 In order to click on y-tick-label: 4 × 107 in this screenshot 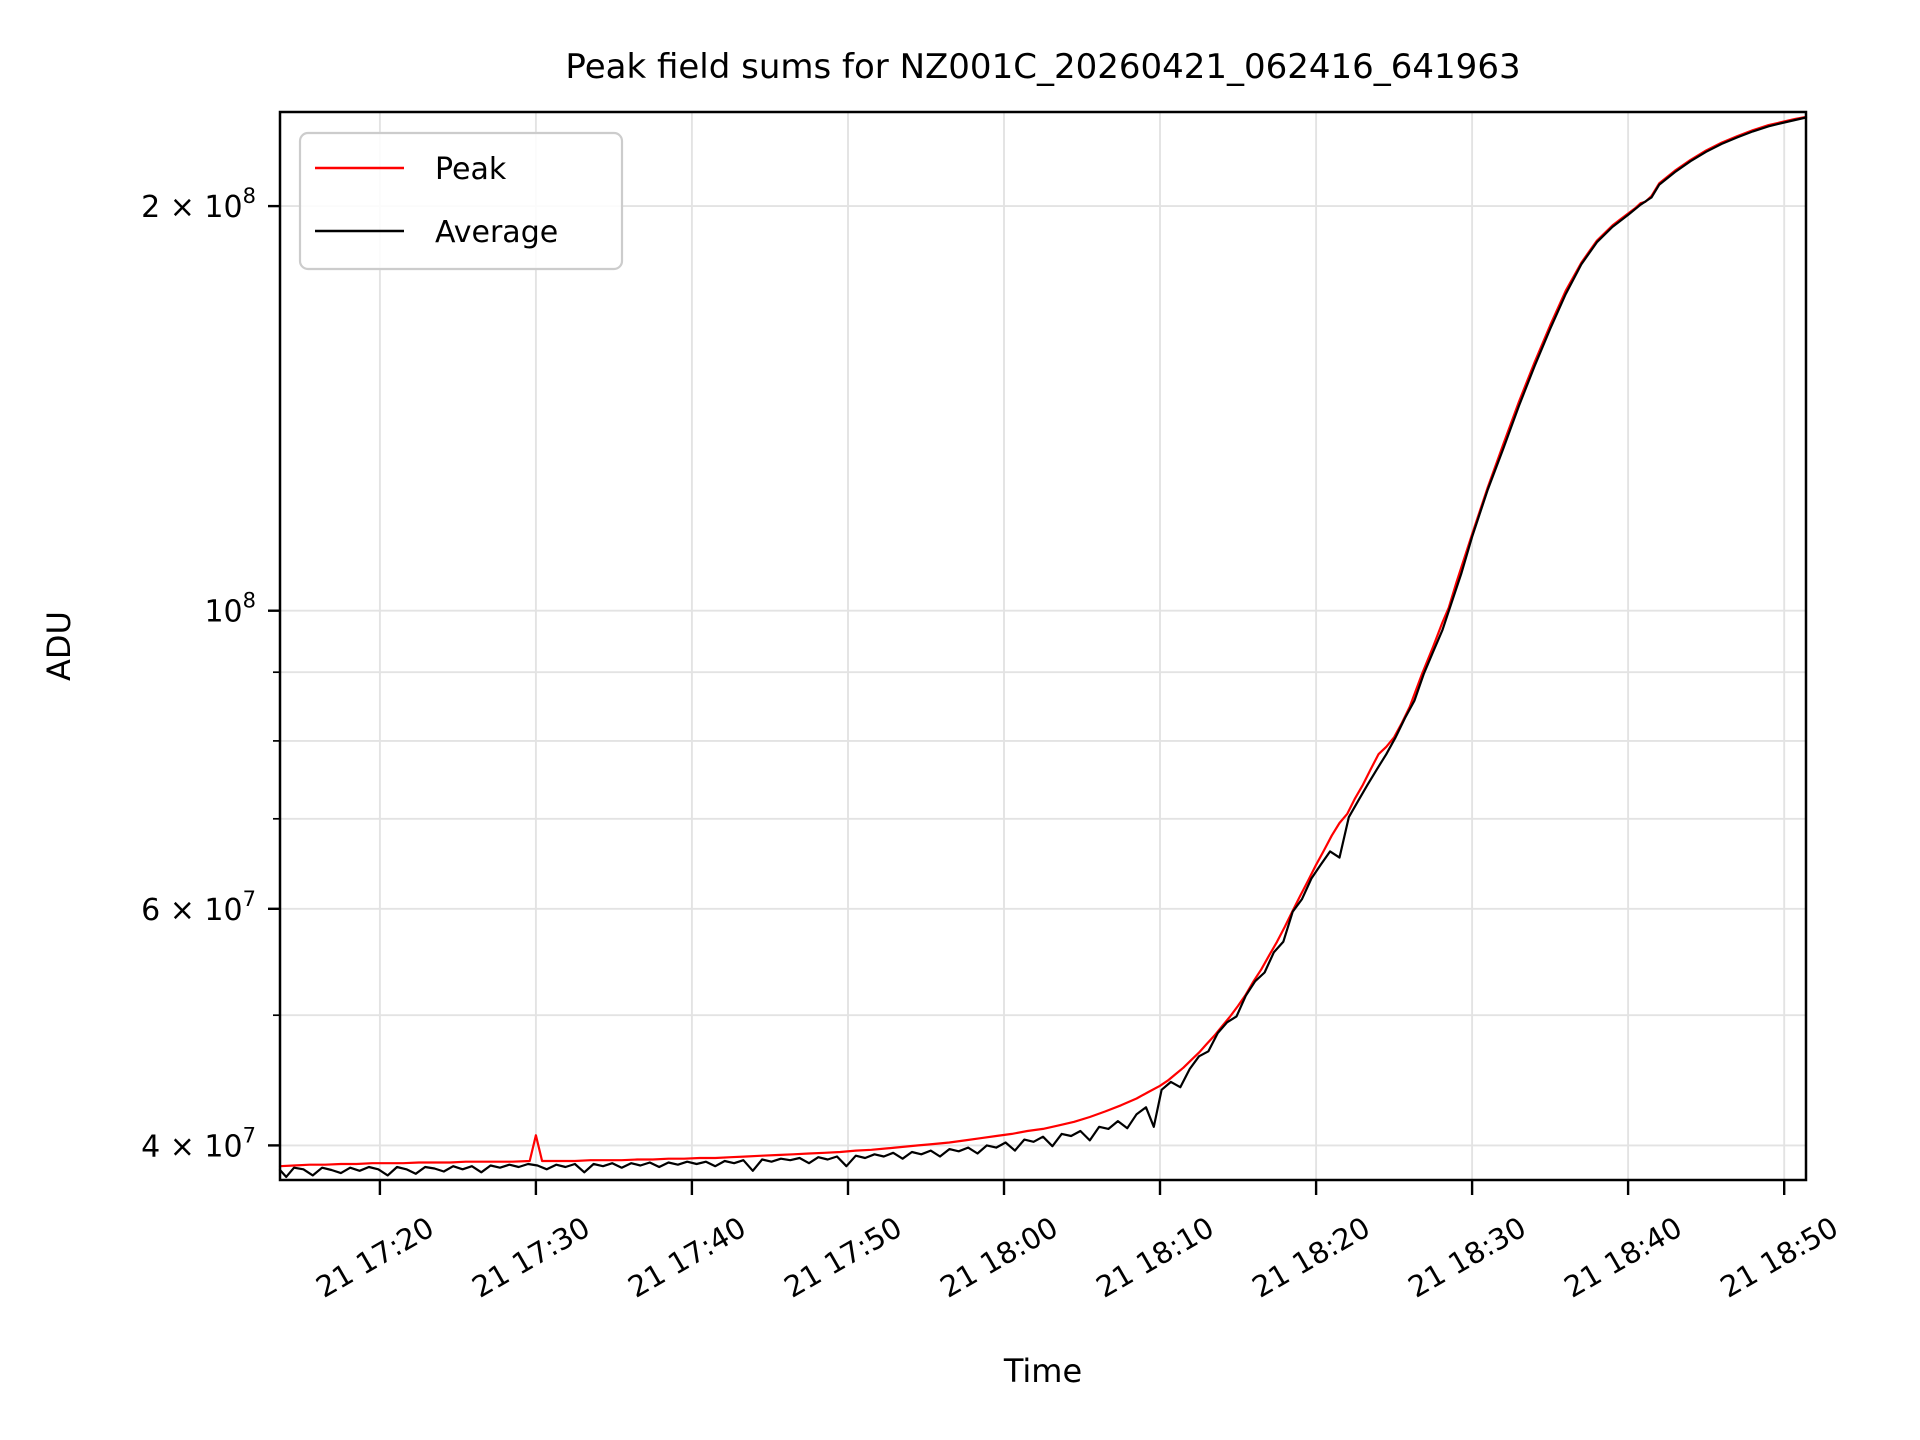, I will do `click(198, 1143)`.